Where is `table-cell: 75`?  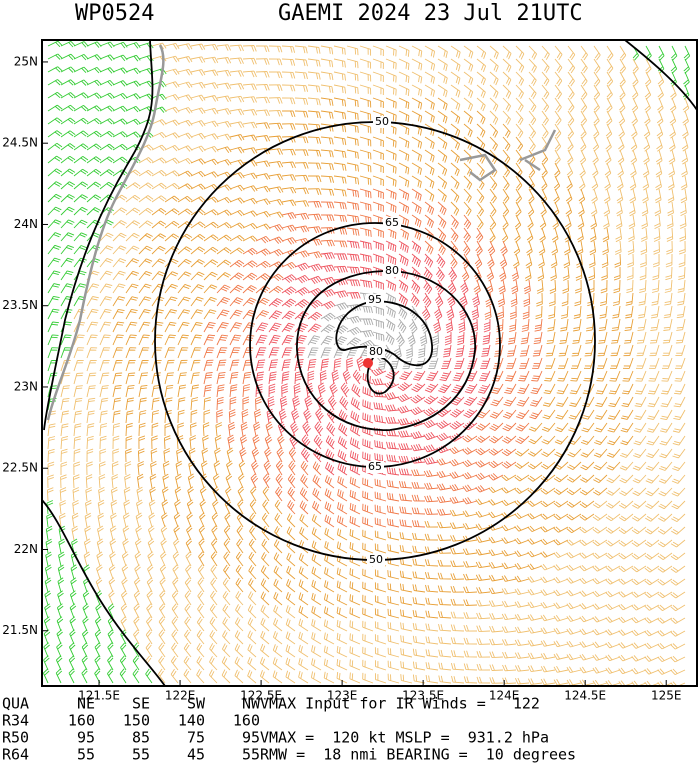 table-cell: 75 is located at coordinates (196, 738).